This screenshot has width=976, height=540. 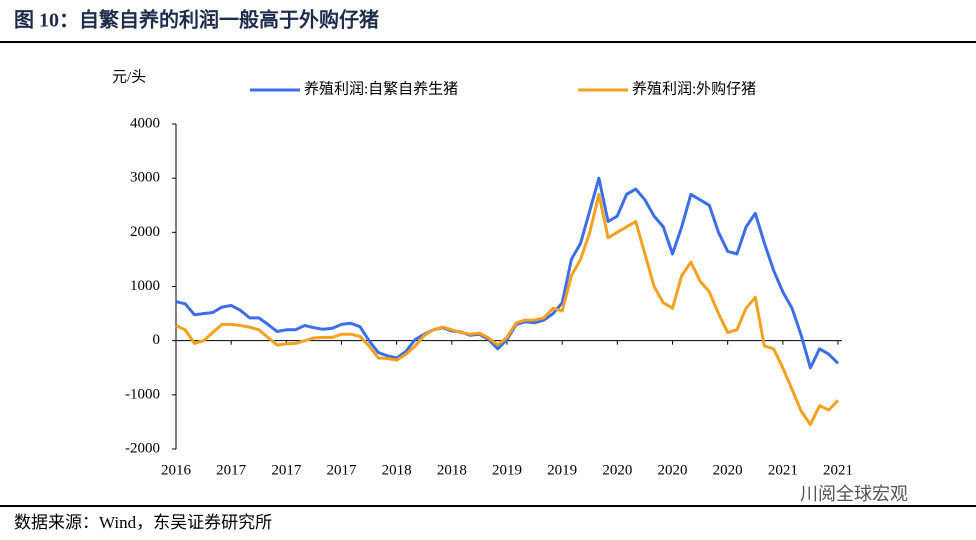 I want to click on chart-title: 图 10：自繁自养的利润一般高于外购仔猪, so click(x=196, y=20).